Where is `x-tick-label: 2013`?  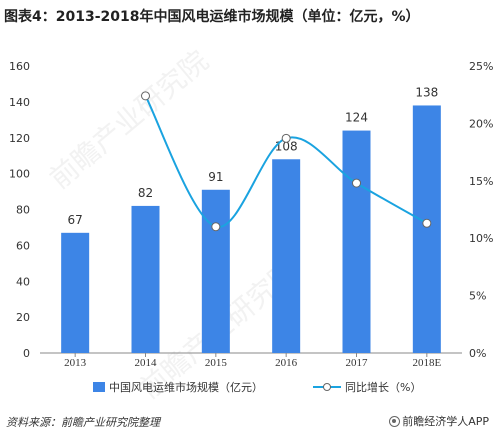 x-tick-label: 2013 is located at coordinates (75, 363).